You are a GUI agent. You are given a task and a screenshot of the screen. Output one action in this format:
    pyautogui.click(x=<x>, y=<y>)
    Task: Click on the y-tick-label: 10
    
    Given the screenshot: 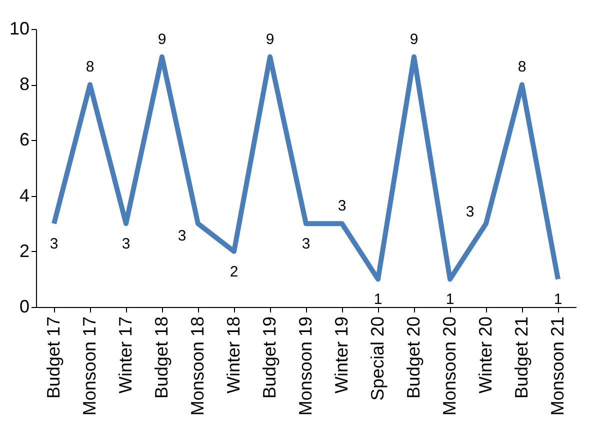 What is the action you would take?
    pyautogui.click(x=19, y=28)
    